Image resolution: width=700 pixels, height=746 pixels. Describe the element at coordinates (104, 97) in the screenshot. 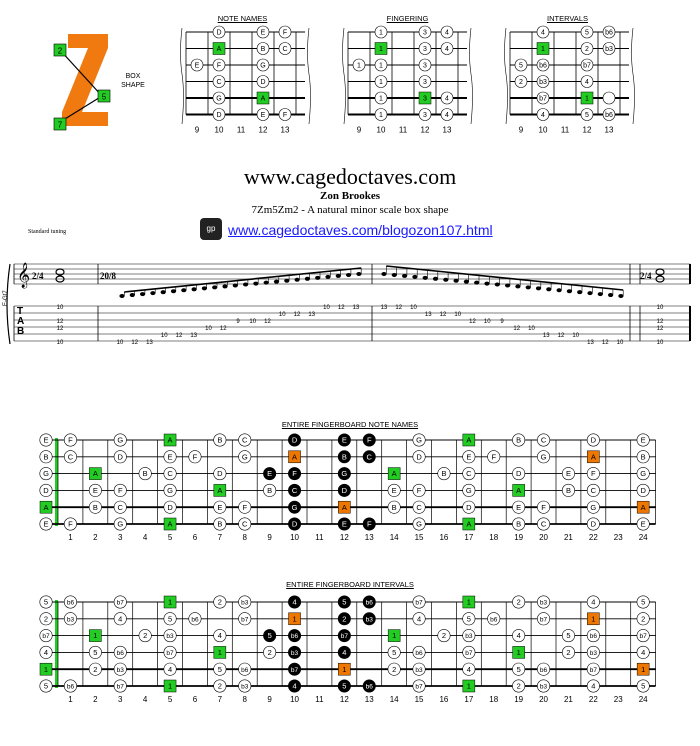

I see `marker-5-label: 5` at that location.